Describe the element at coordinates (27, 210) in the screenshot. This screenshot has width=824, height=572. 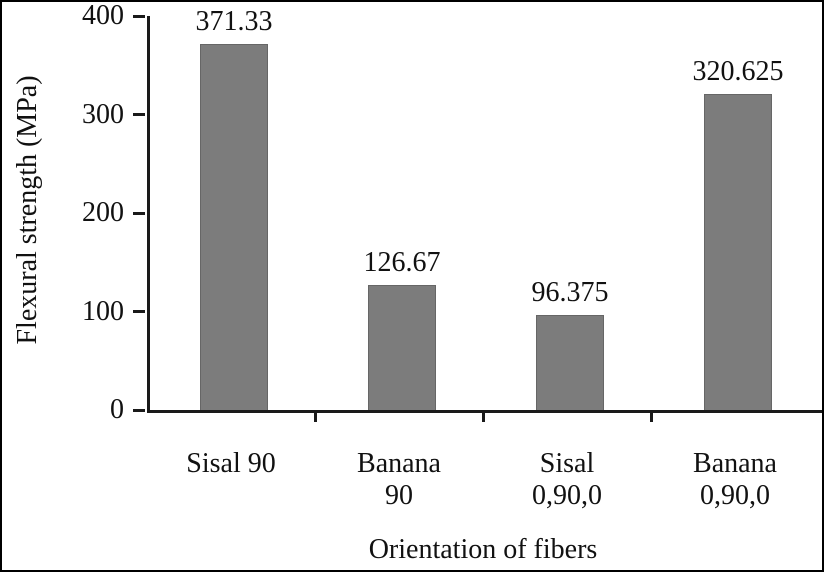
I see `y-axis-title: Flexural strength (MPa)` at that location.